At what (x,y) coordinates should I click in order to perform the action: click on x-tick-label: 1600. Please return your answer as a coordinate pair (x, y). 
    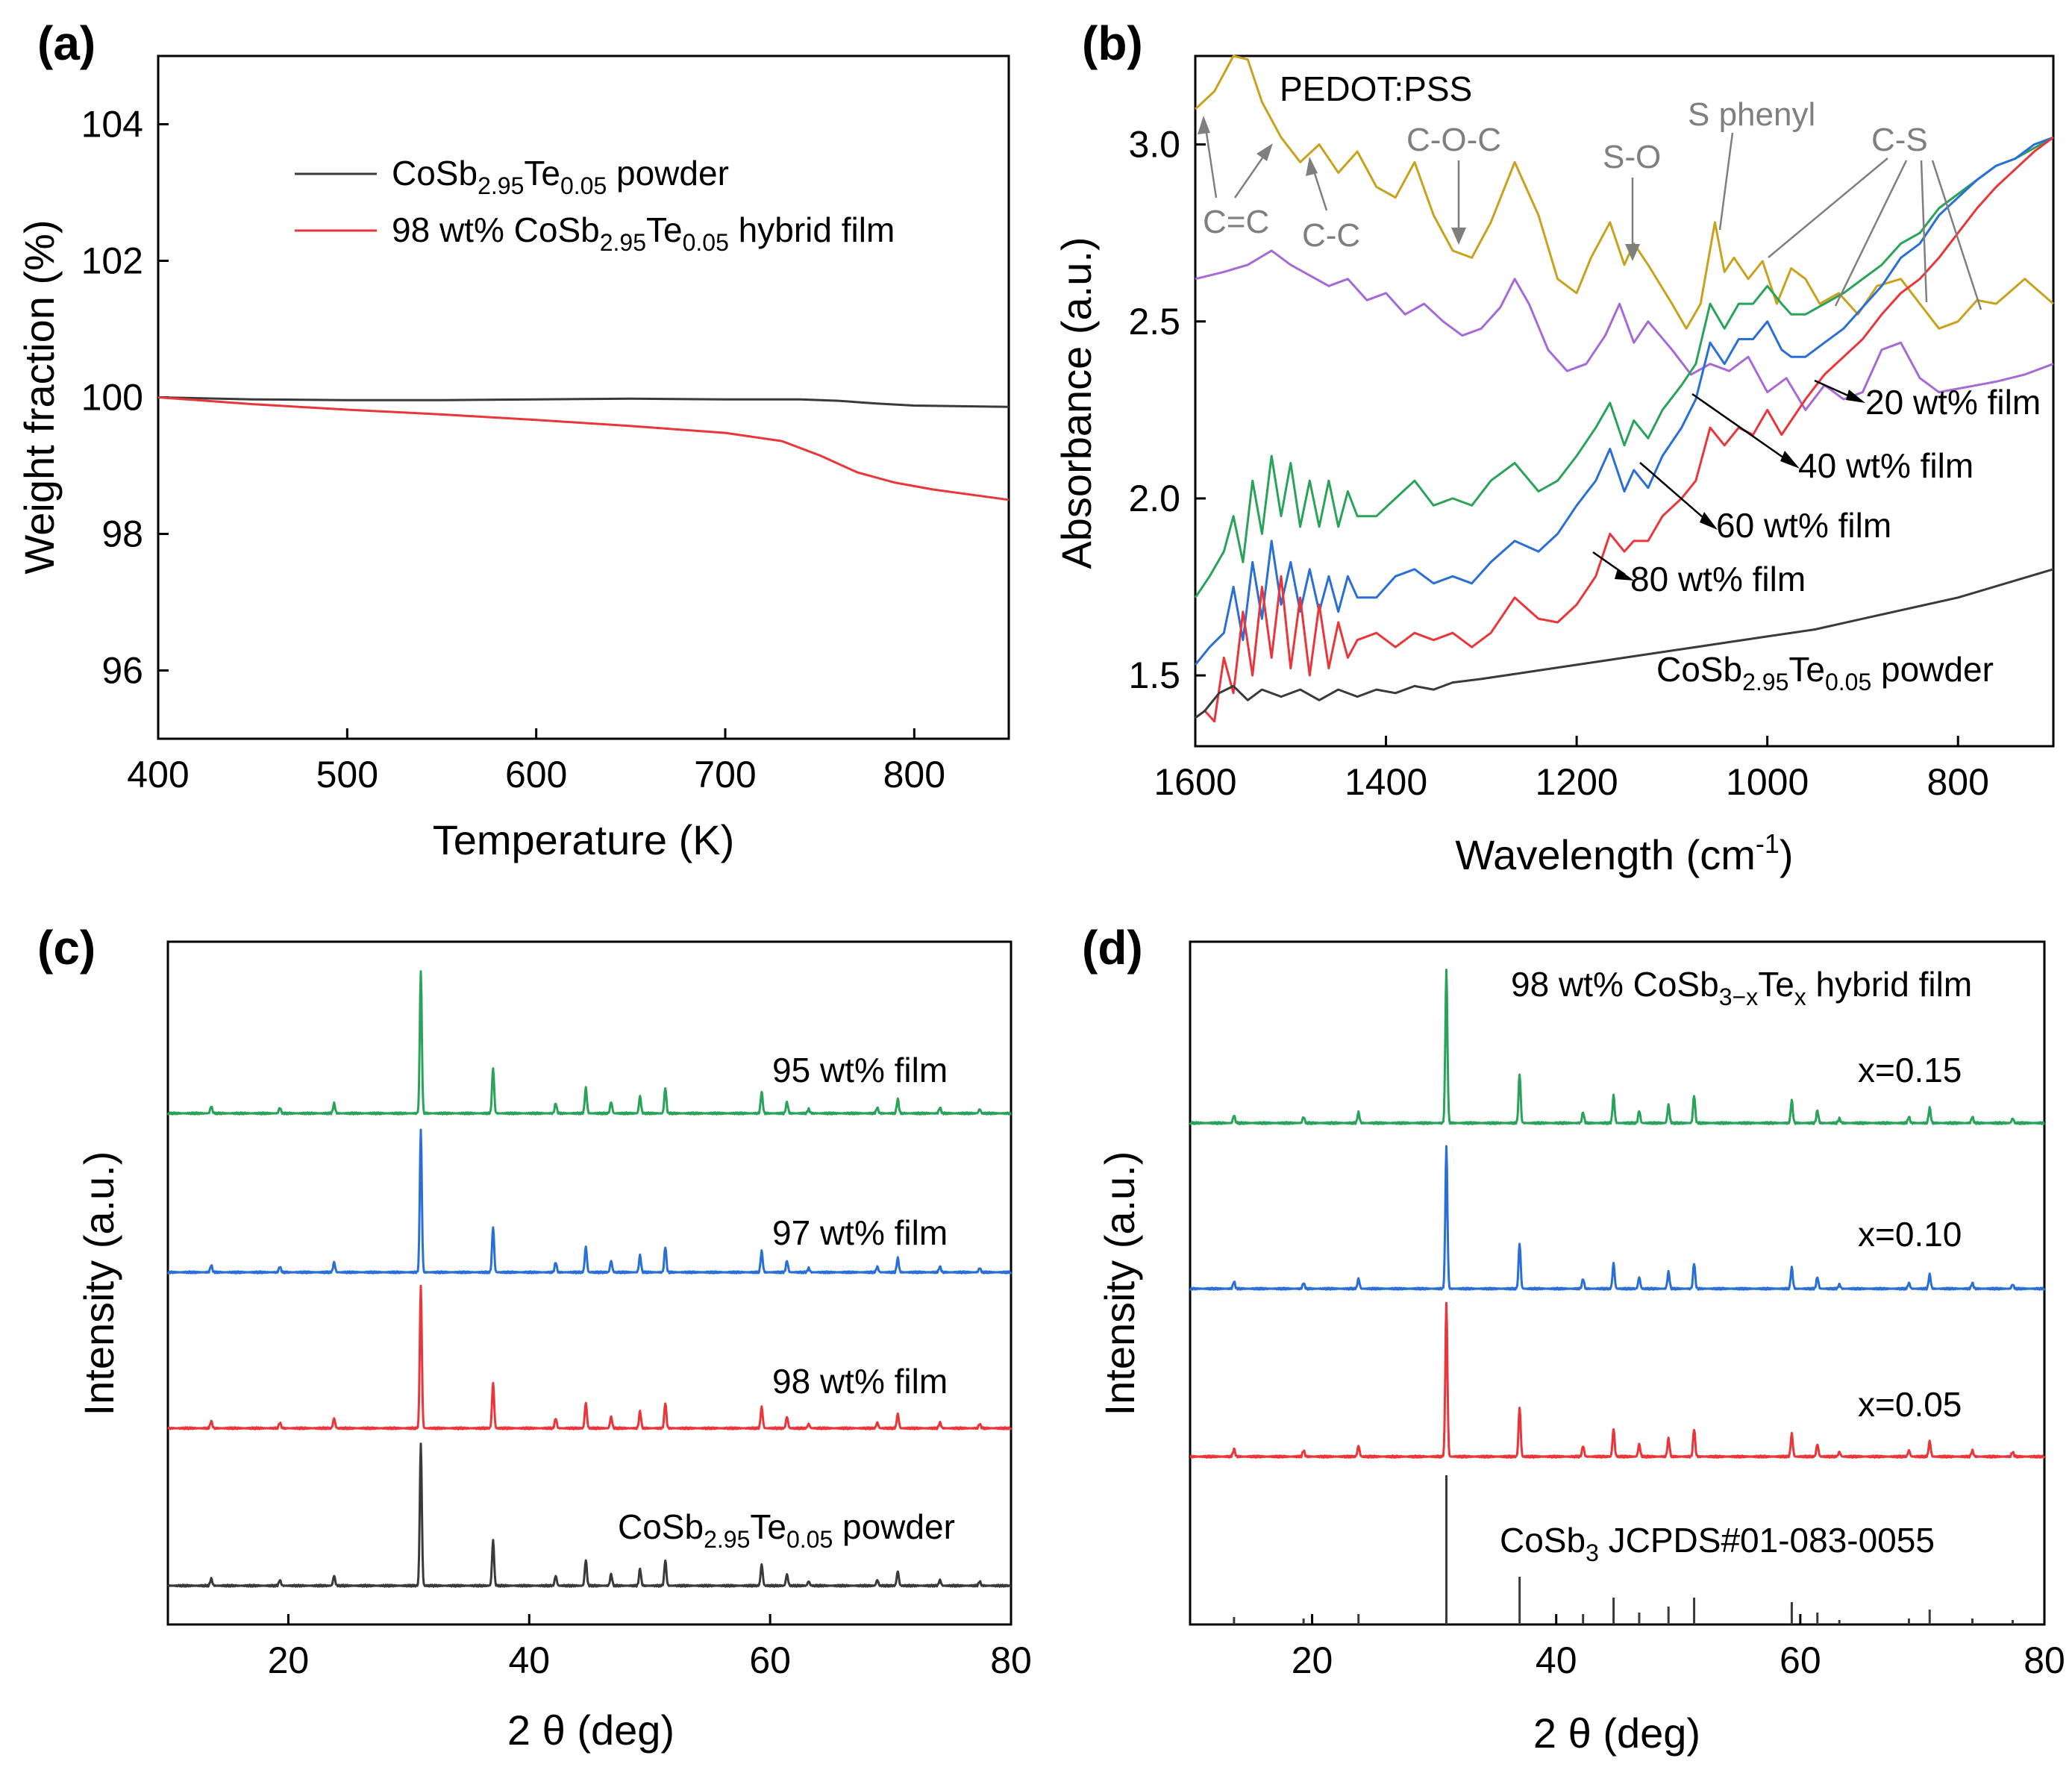
    Looking at the image, I should click on (1195, 782).